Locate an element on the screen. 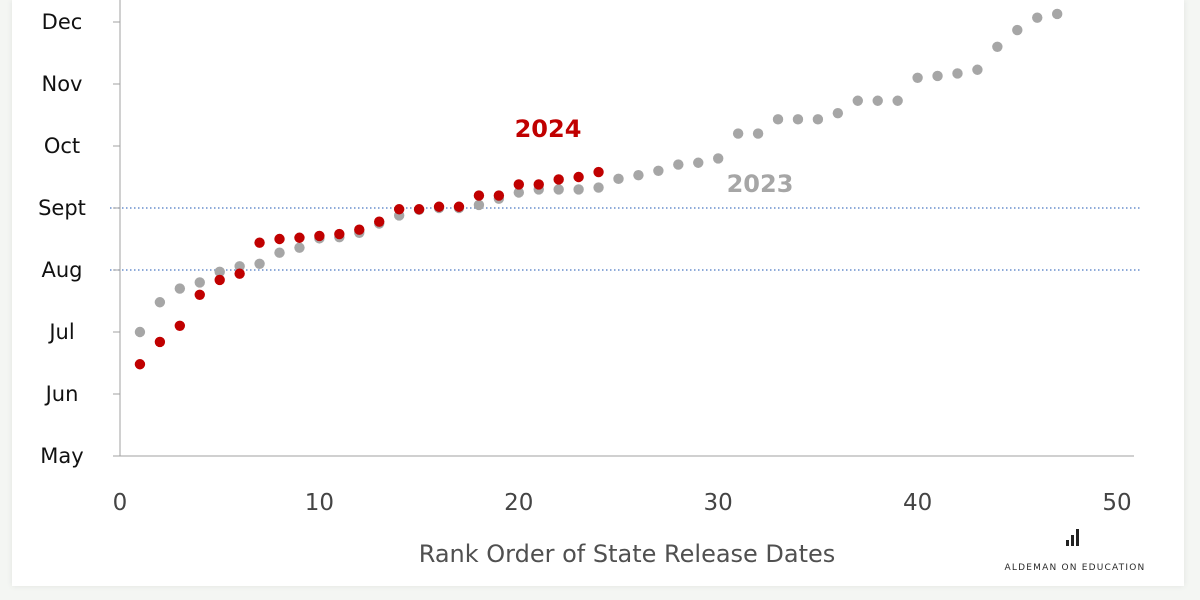 This screenshot has width=1200, height=600. brand-logo: ALDEMAN ON EDUCATION is located at coordinates (1075, 551).